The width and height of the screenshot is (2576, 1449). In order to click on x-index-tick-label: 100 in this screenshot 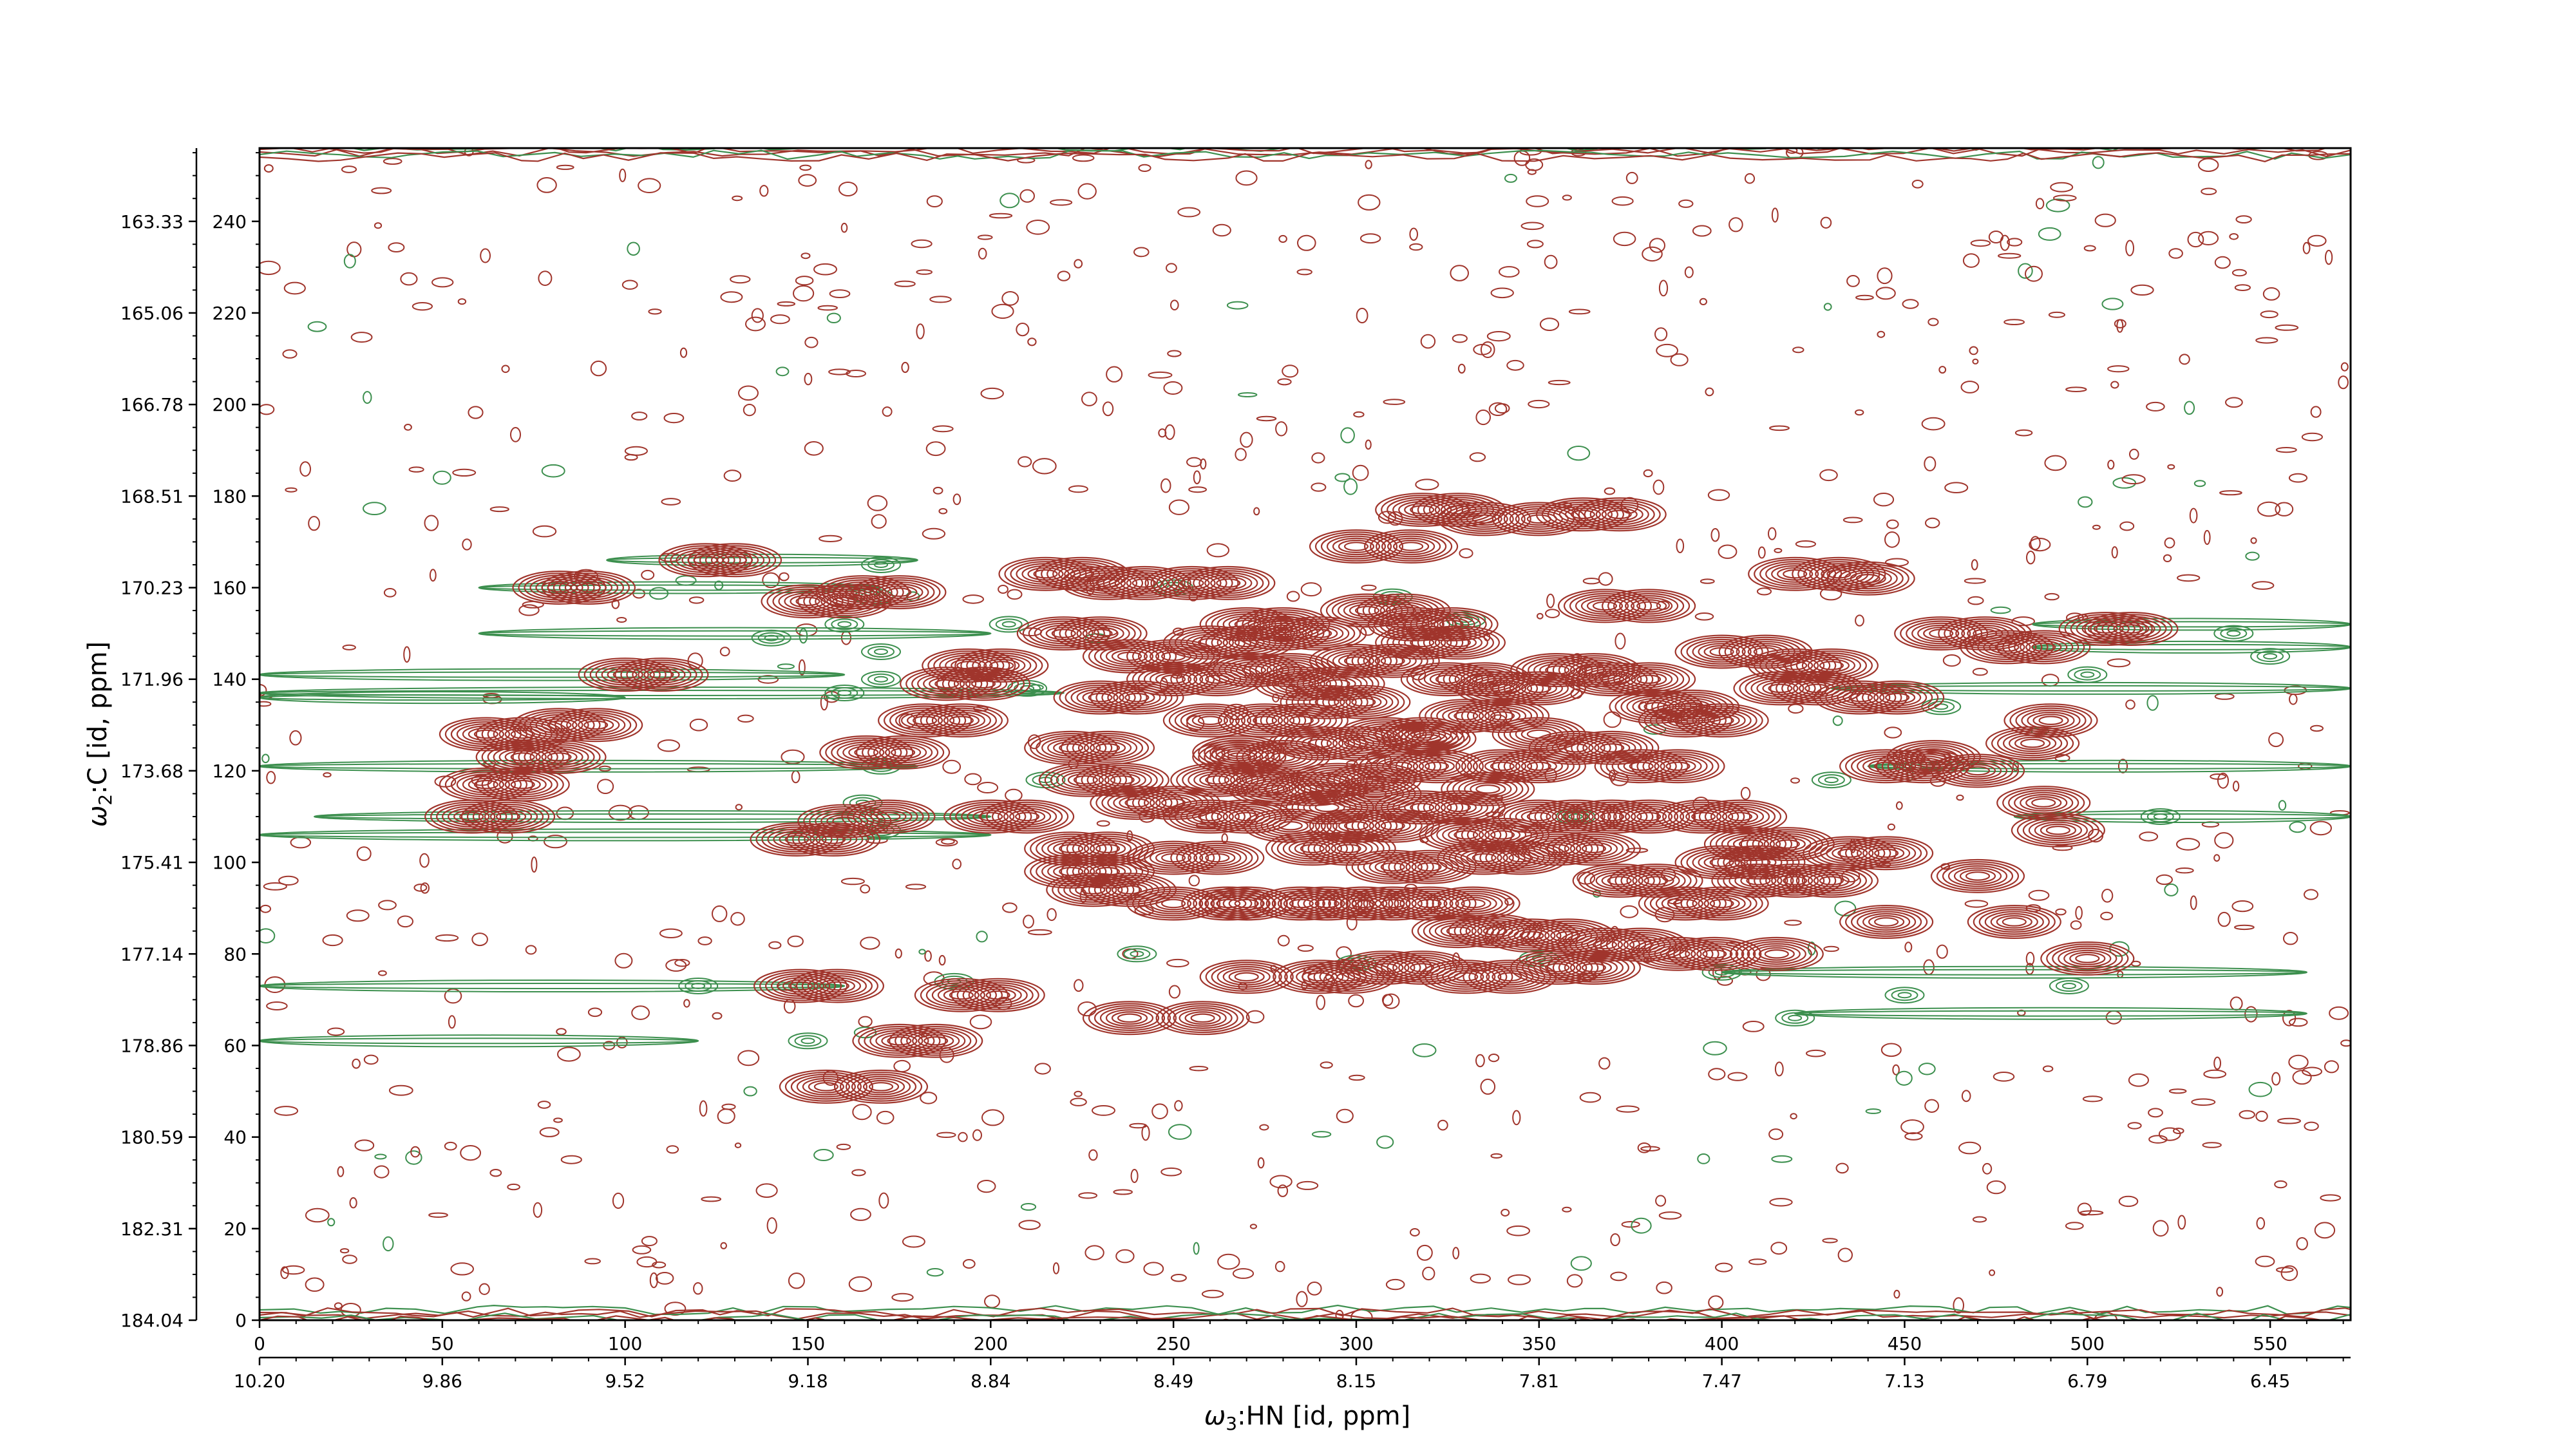, I will do `click(625, 1343)`.